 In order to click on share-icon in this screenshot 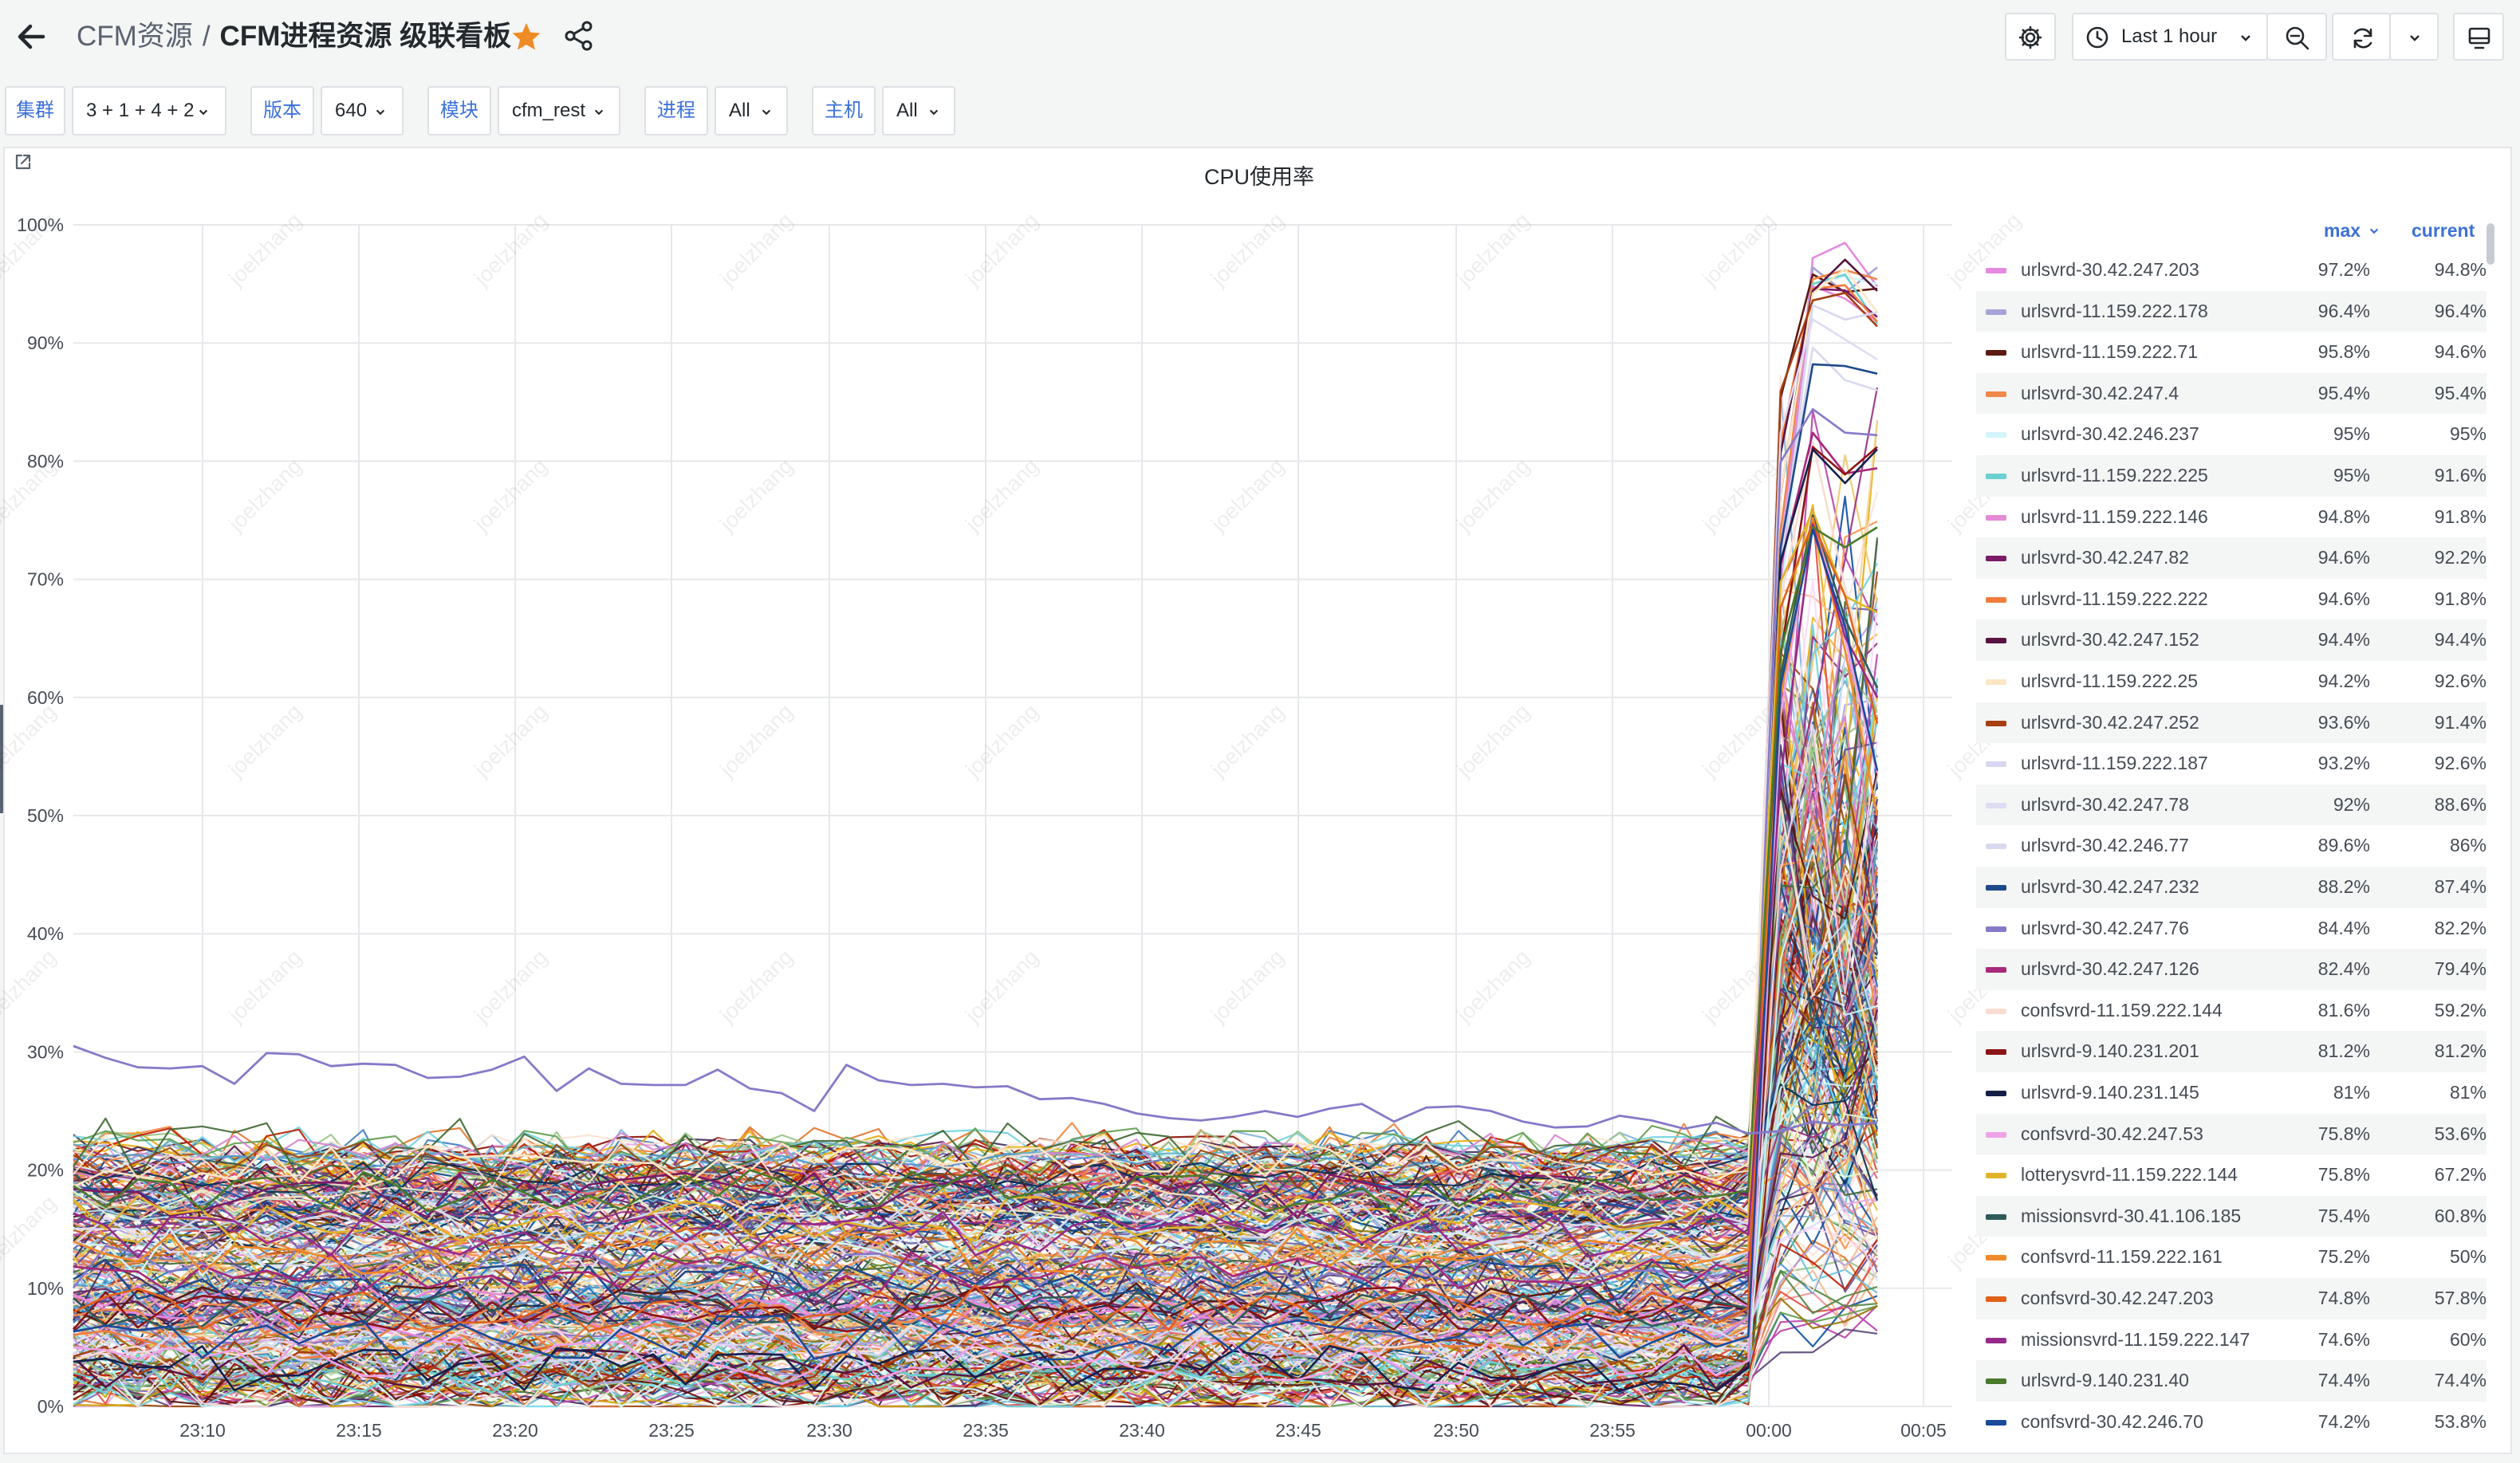, I will do `click(579, 36)`.